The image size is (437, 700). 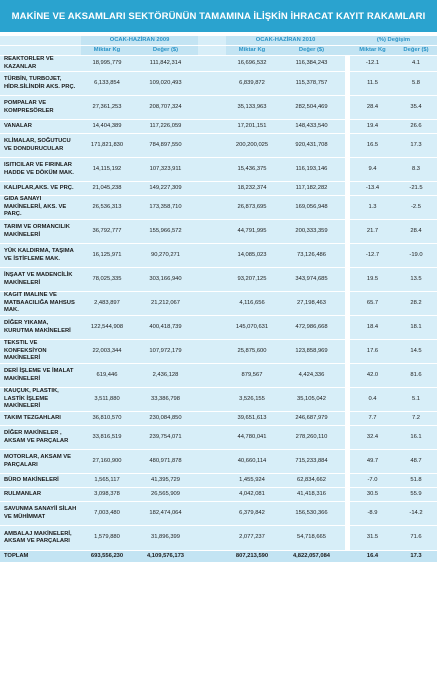 I want to click on cell-dv: 48.7, so click(x=416, y=461).